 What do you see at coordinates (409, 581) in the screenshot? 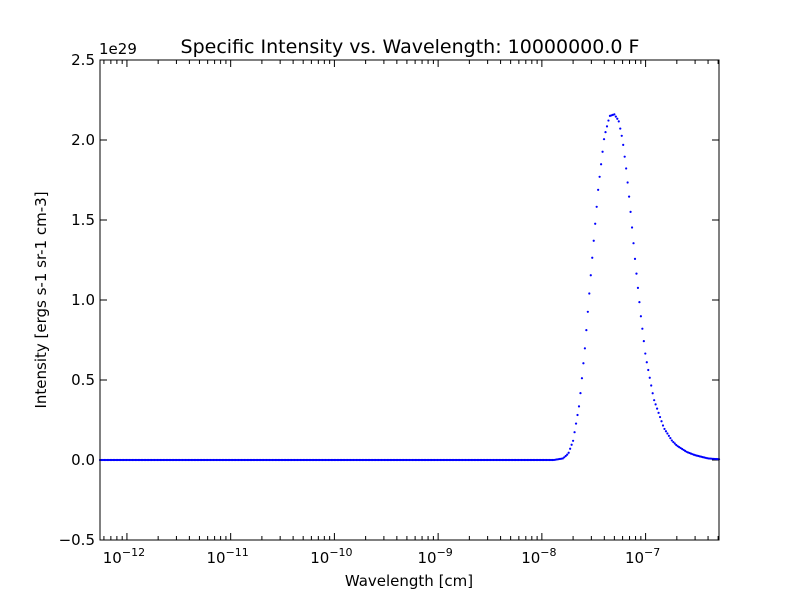
I see `x-axis-label: Wavelength [cm]` at bounding box center [409, 581].